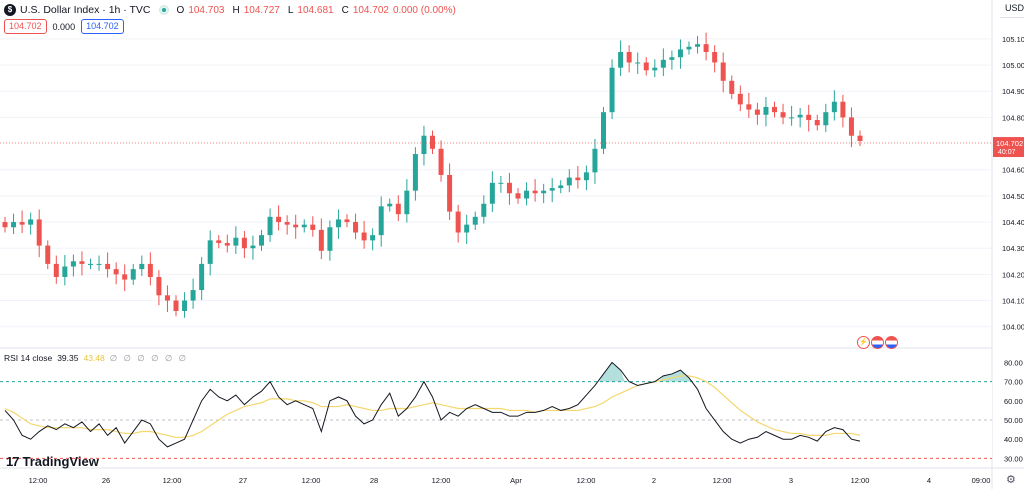  I want to click on gear-icon: ⚙, so click(1011, 480).